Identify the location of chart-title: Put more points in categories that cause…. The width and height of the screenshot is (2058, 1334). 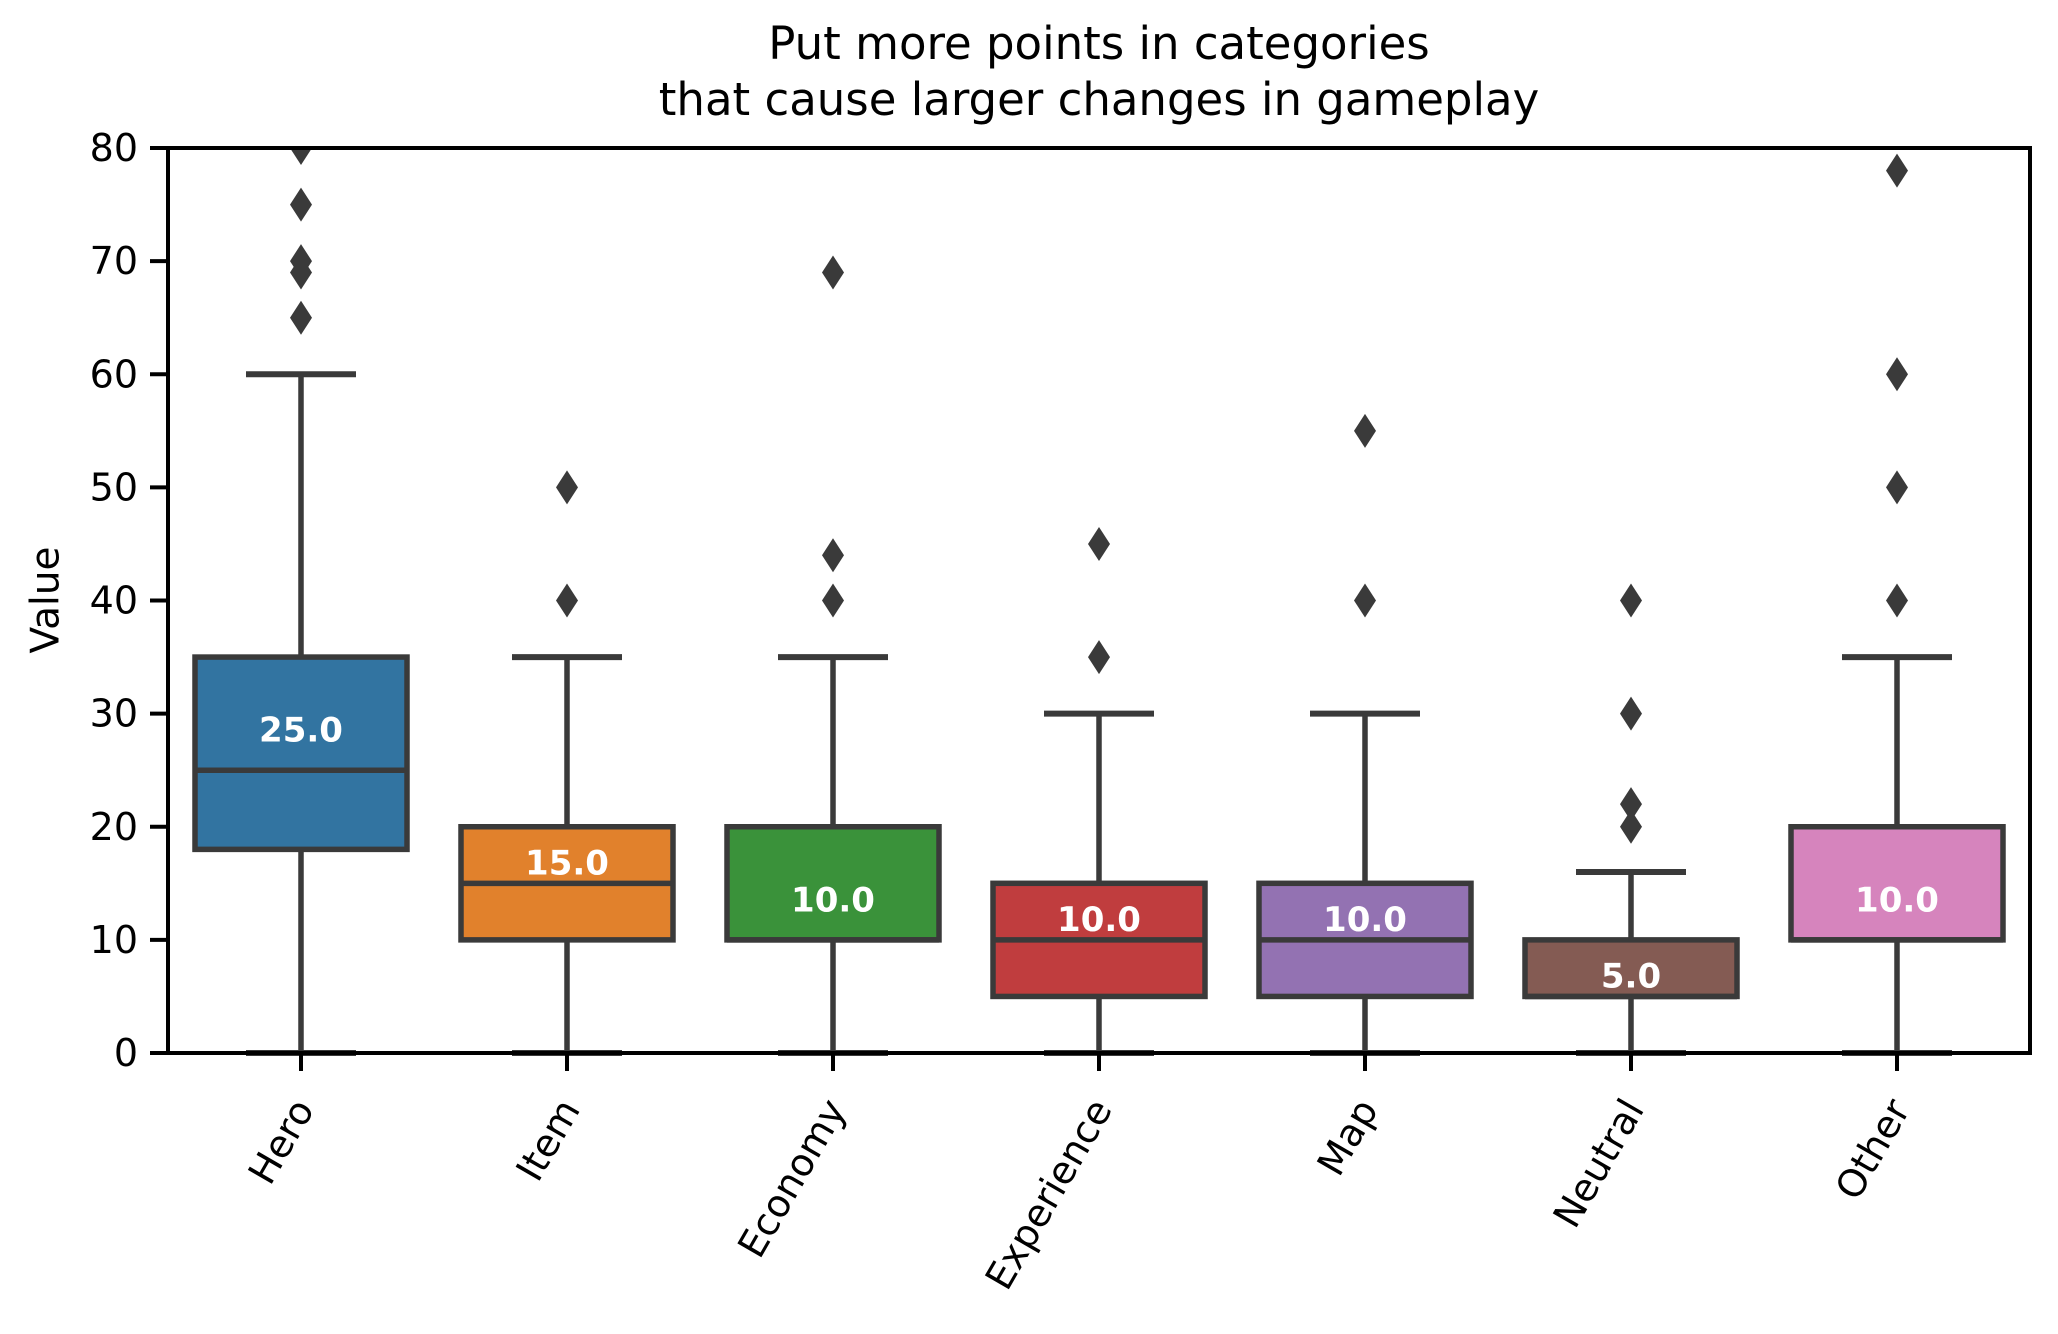
(1099, 71).